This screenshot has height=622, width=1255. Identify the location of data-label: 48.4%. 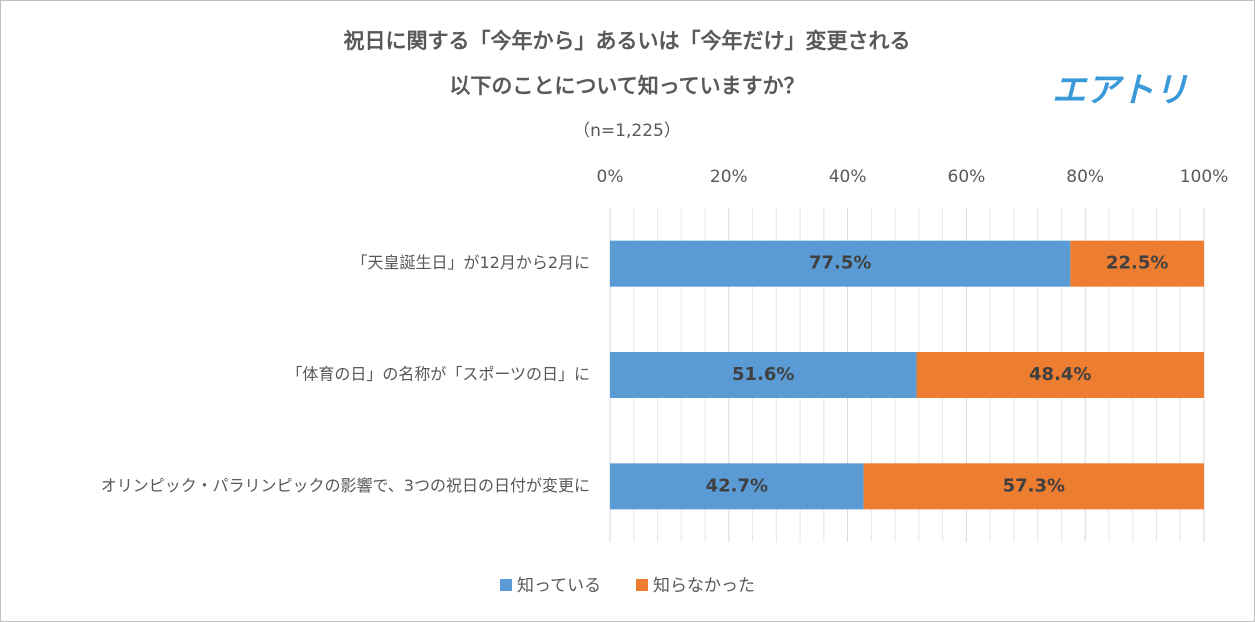
(1060, 374).